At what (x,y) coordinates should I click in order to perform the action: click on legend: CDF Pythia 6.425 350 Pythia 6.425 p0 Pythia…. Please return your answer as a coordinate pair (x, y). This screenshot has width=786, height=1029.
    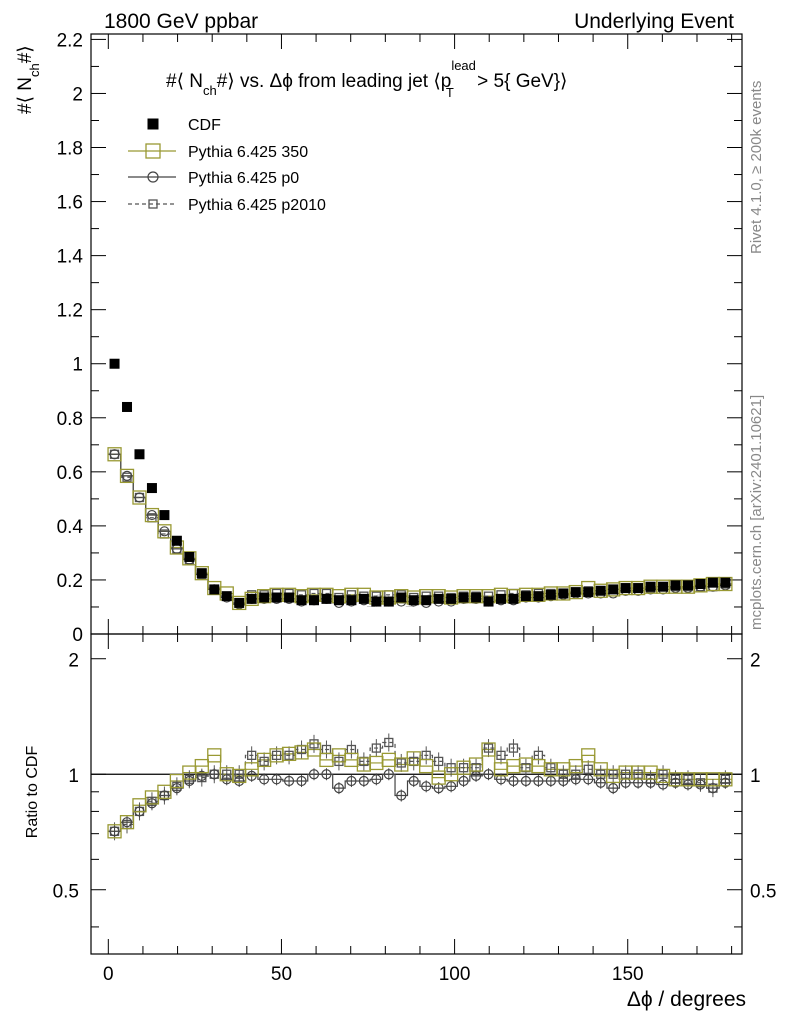
    Looking at the image, I should click on (227, 165).